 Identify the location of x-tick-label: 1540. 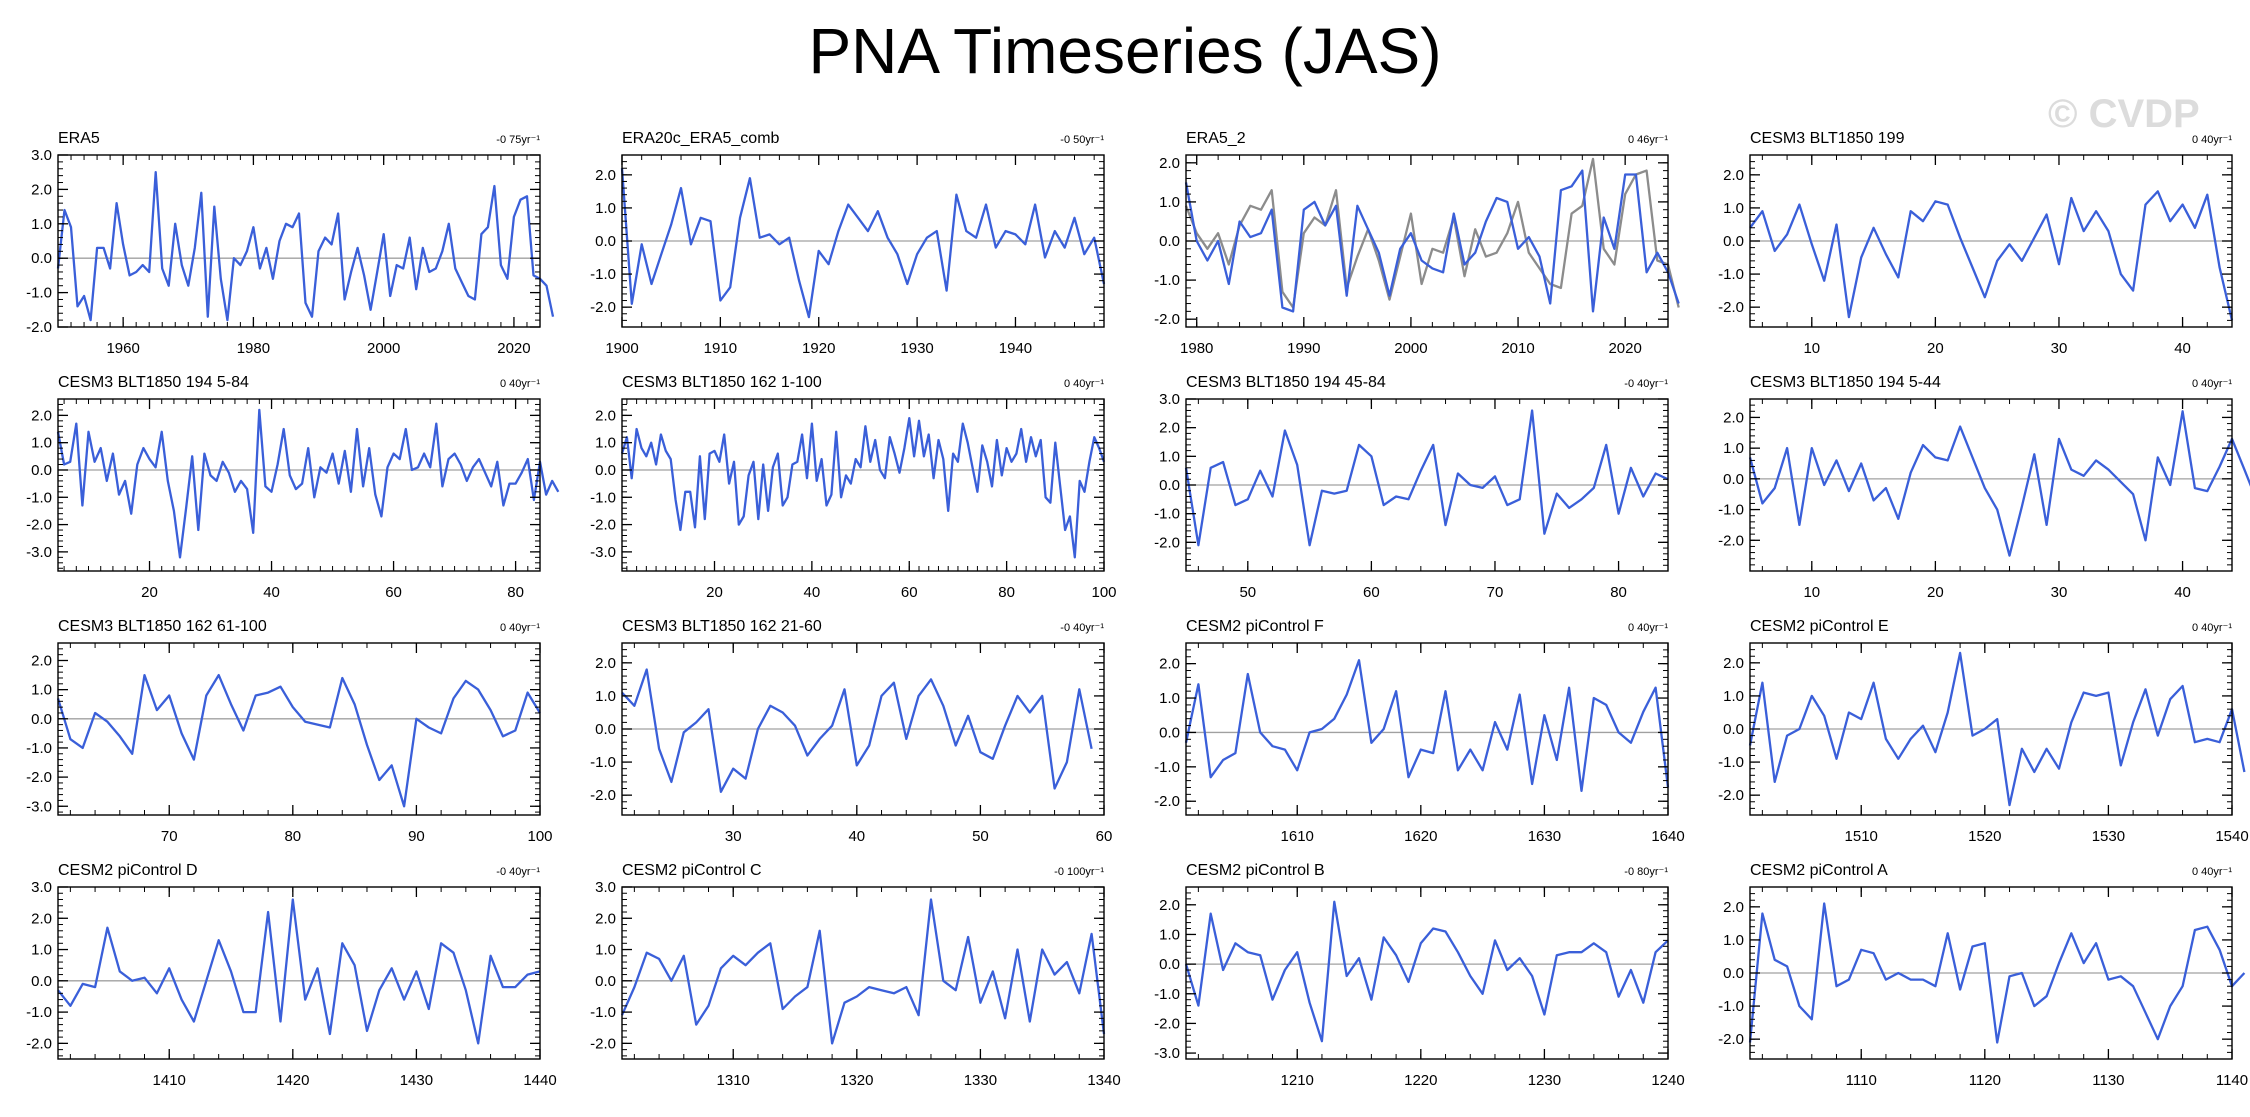
(2231, 836).